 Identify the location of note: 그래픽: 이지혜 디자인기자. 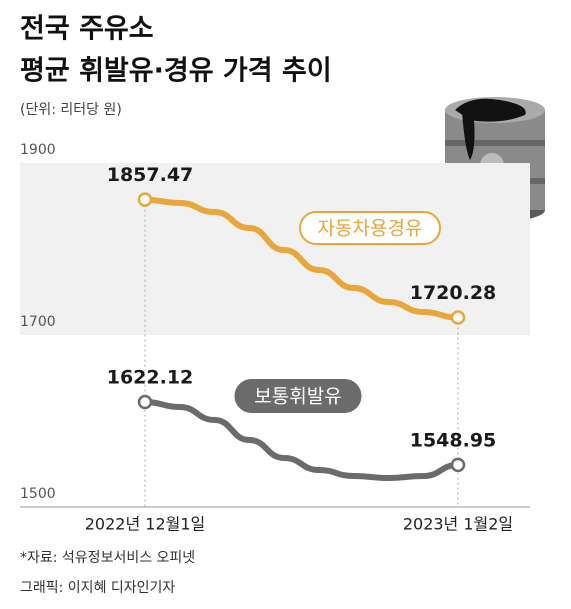
(97, 588).